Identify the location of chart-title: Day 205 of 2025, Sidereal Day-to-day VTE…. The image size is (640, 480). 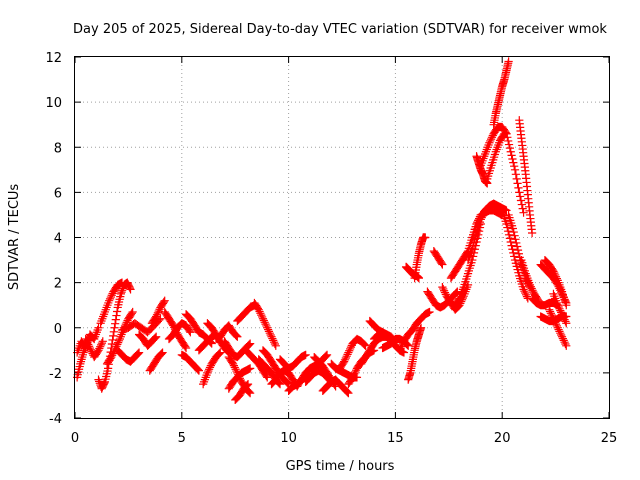
(340, 29).